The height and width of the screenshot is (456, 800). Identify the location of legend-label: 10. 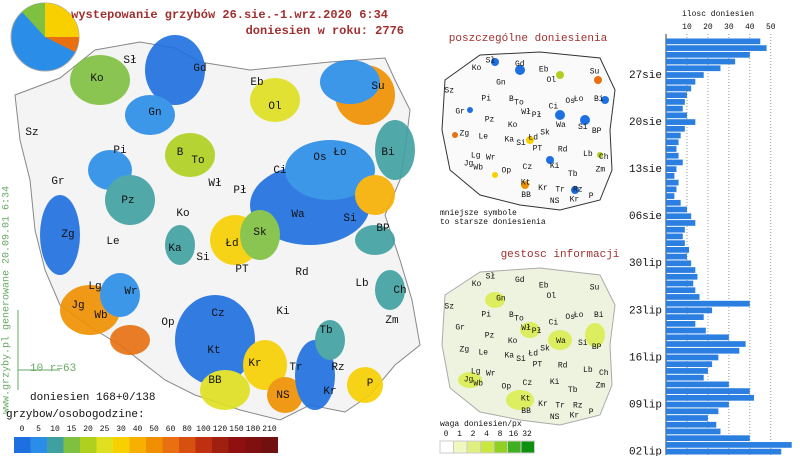
(55, 429).